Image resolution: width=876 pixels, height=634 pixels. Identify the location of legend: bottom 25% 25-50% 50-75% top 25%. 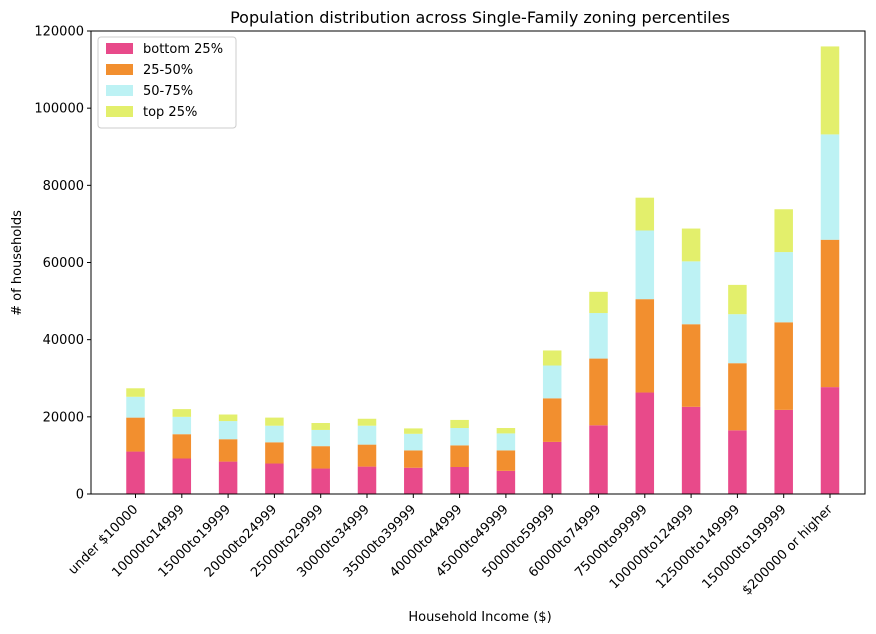
(167, 82).